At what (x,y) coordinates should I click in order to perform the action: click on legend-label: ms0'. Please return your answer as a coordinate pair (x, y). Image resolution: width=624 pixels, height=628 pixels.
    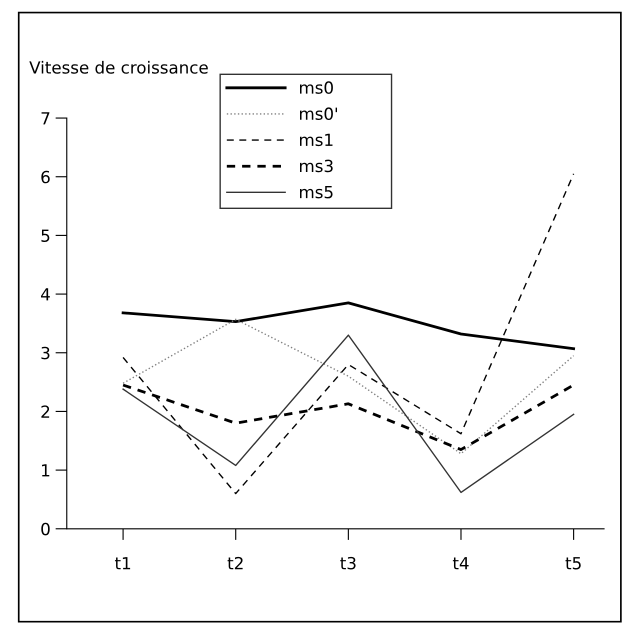
    Looking at the image, I should click on (319, 113).